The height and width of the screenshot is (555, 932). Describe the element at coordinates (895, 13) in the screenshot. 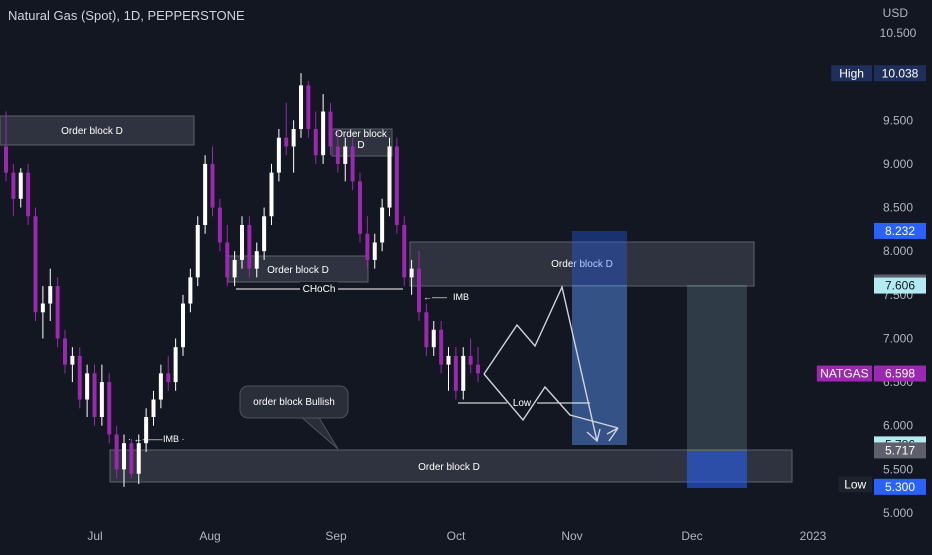

I see `currency-label: USD` at that location.